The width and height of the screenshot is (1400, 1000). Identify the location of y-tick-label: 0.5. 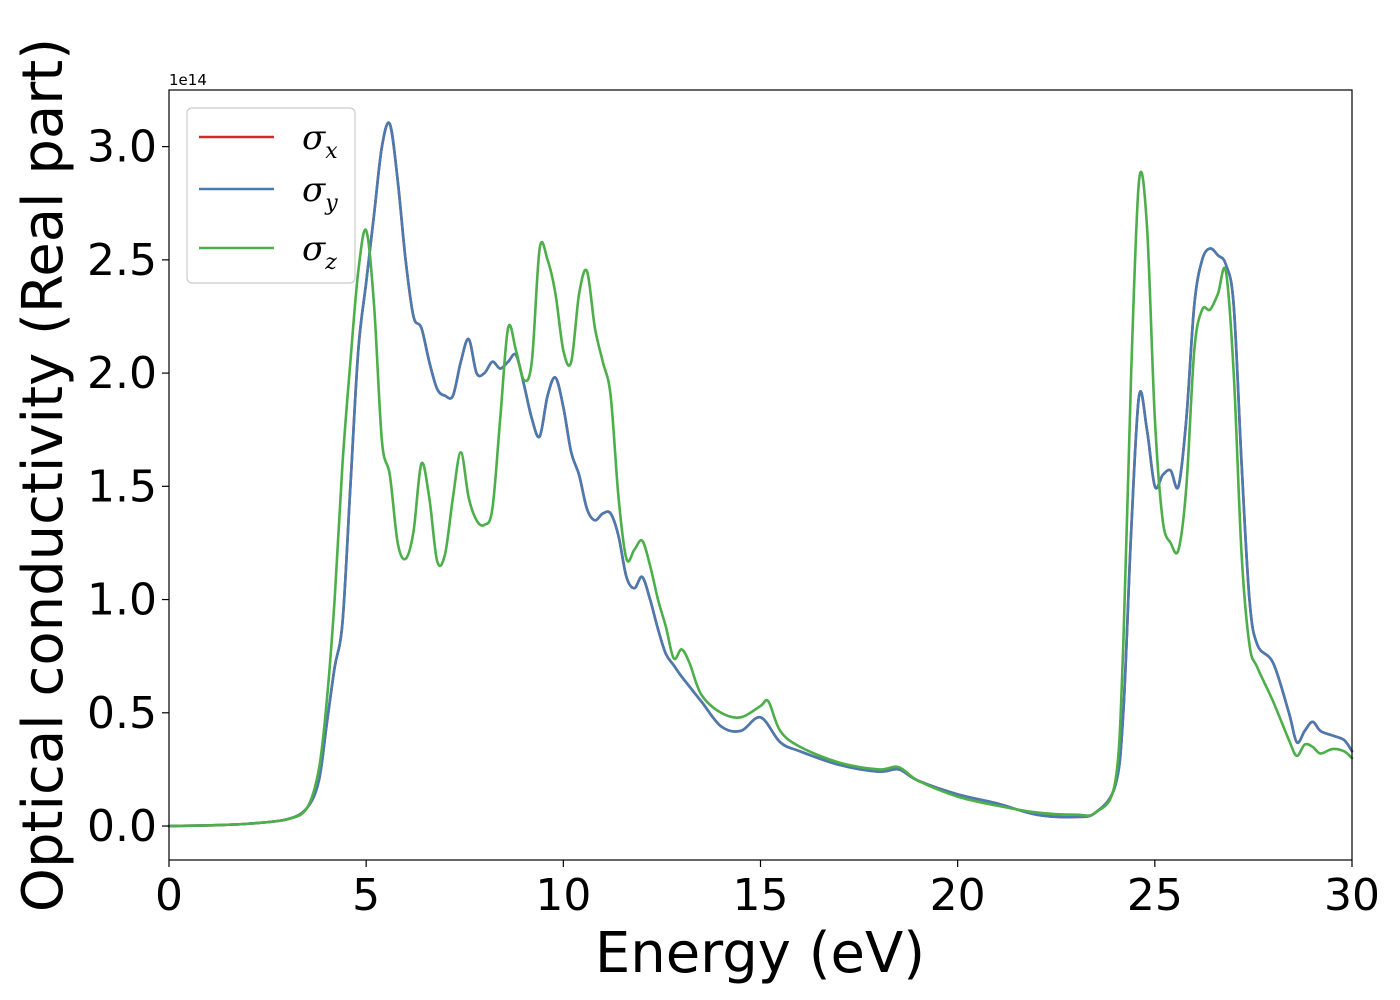
(122, 713).